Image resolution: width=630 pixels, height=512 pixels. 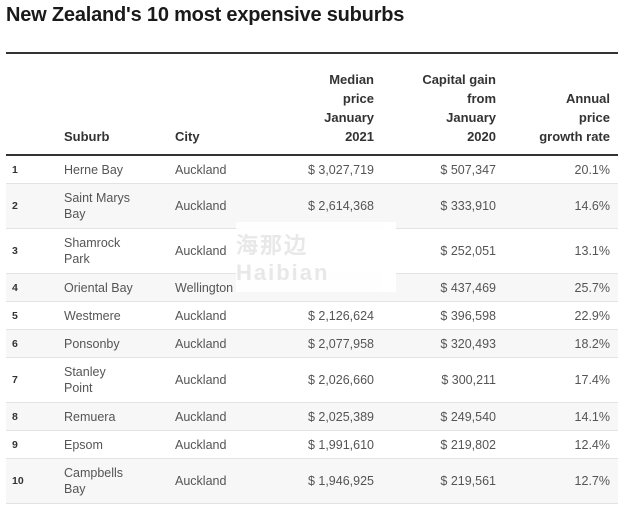 What do you see at coordinates (18, 481) in the screenshot?
I see `rank-cell: 10` at bounding box center [18, 481].